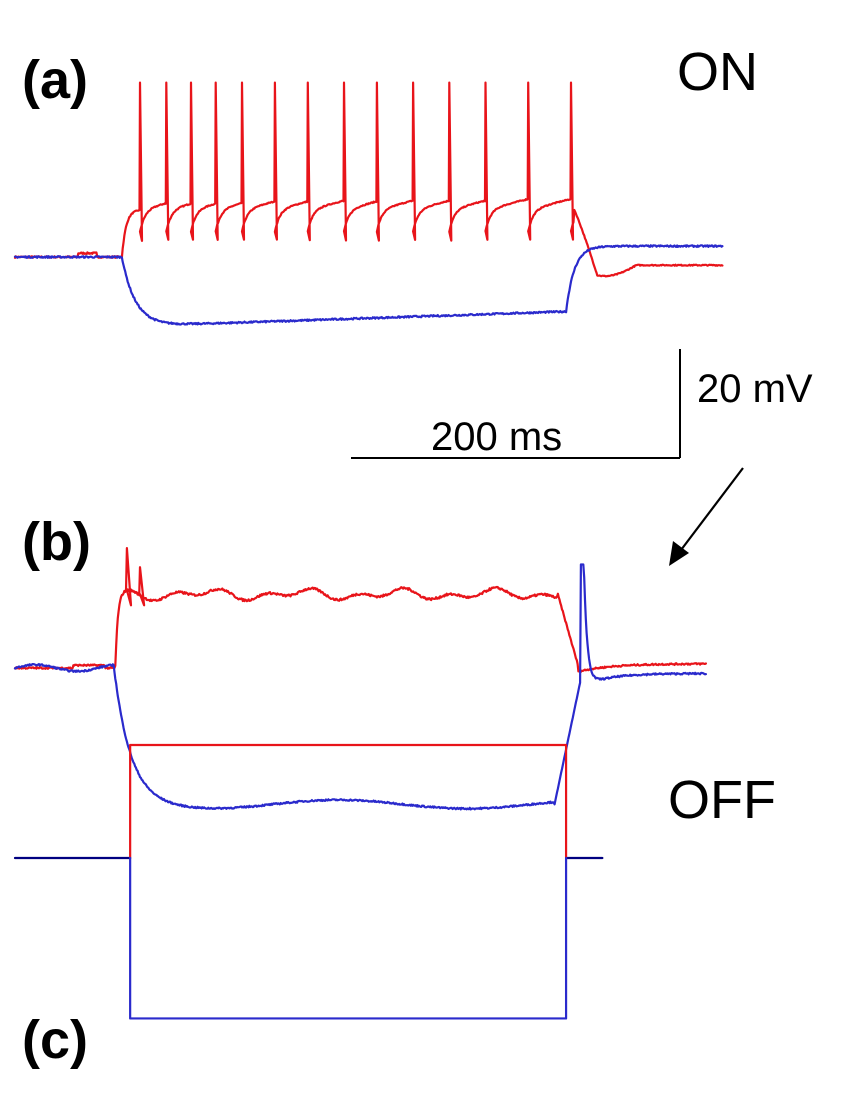  What do you see at coordinates (717, 72) in the screenshot?
I see `on-annotation: ON` at bounding box center [717, 72].